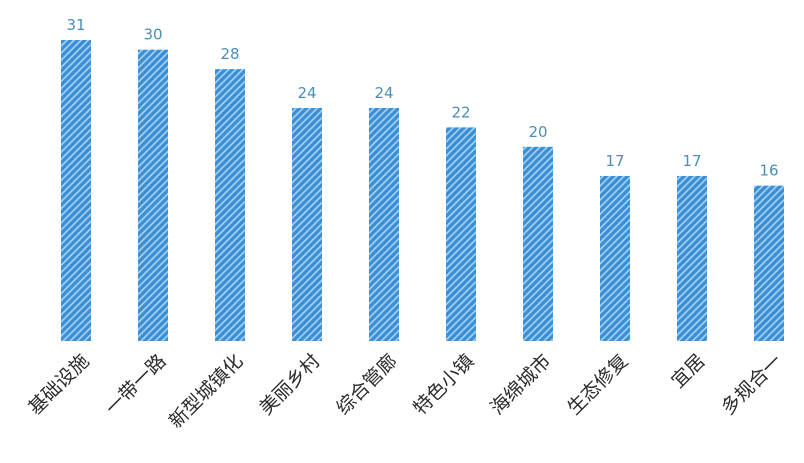  I want to click on value-label-2: 30, so click(152, 35).